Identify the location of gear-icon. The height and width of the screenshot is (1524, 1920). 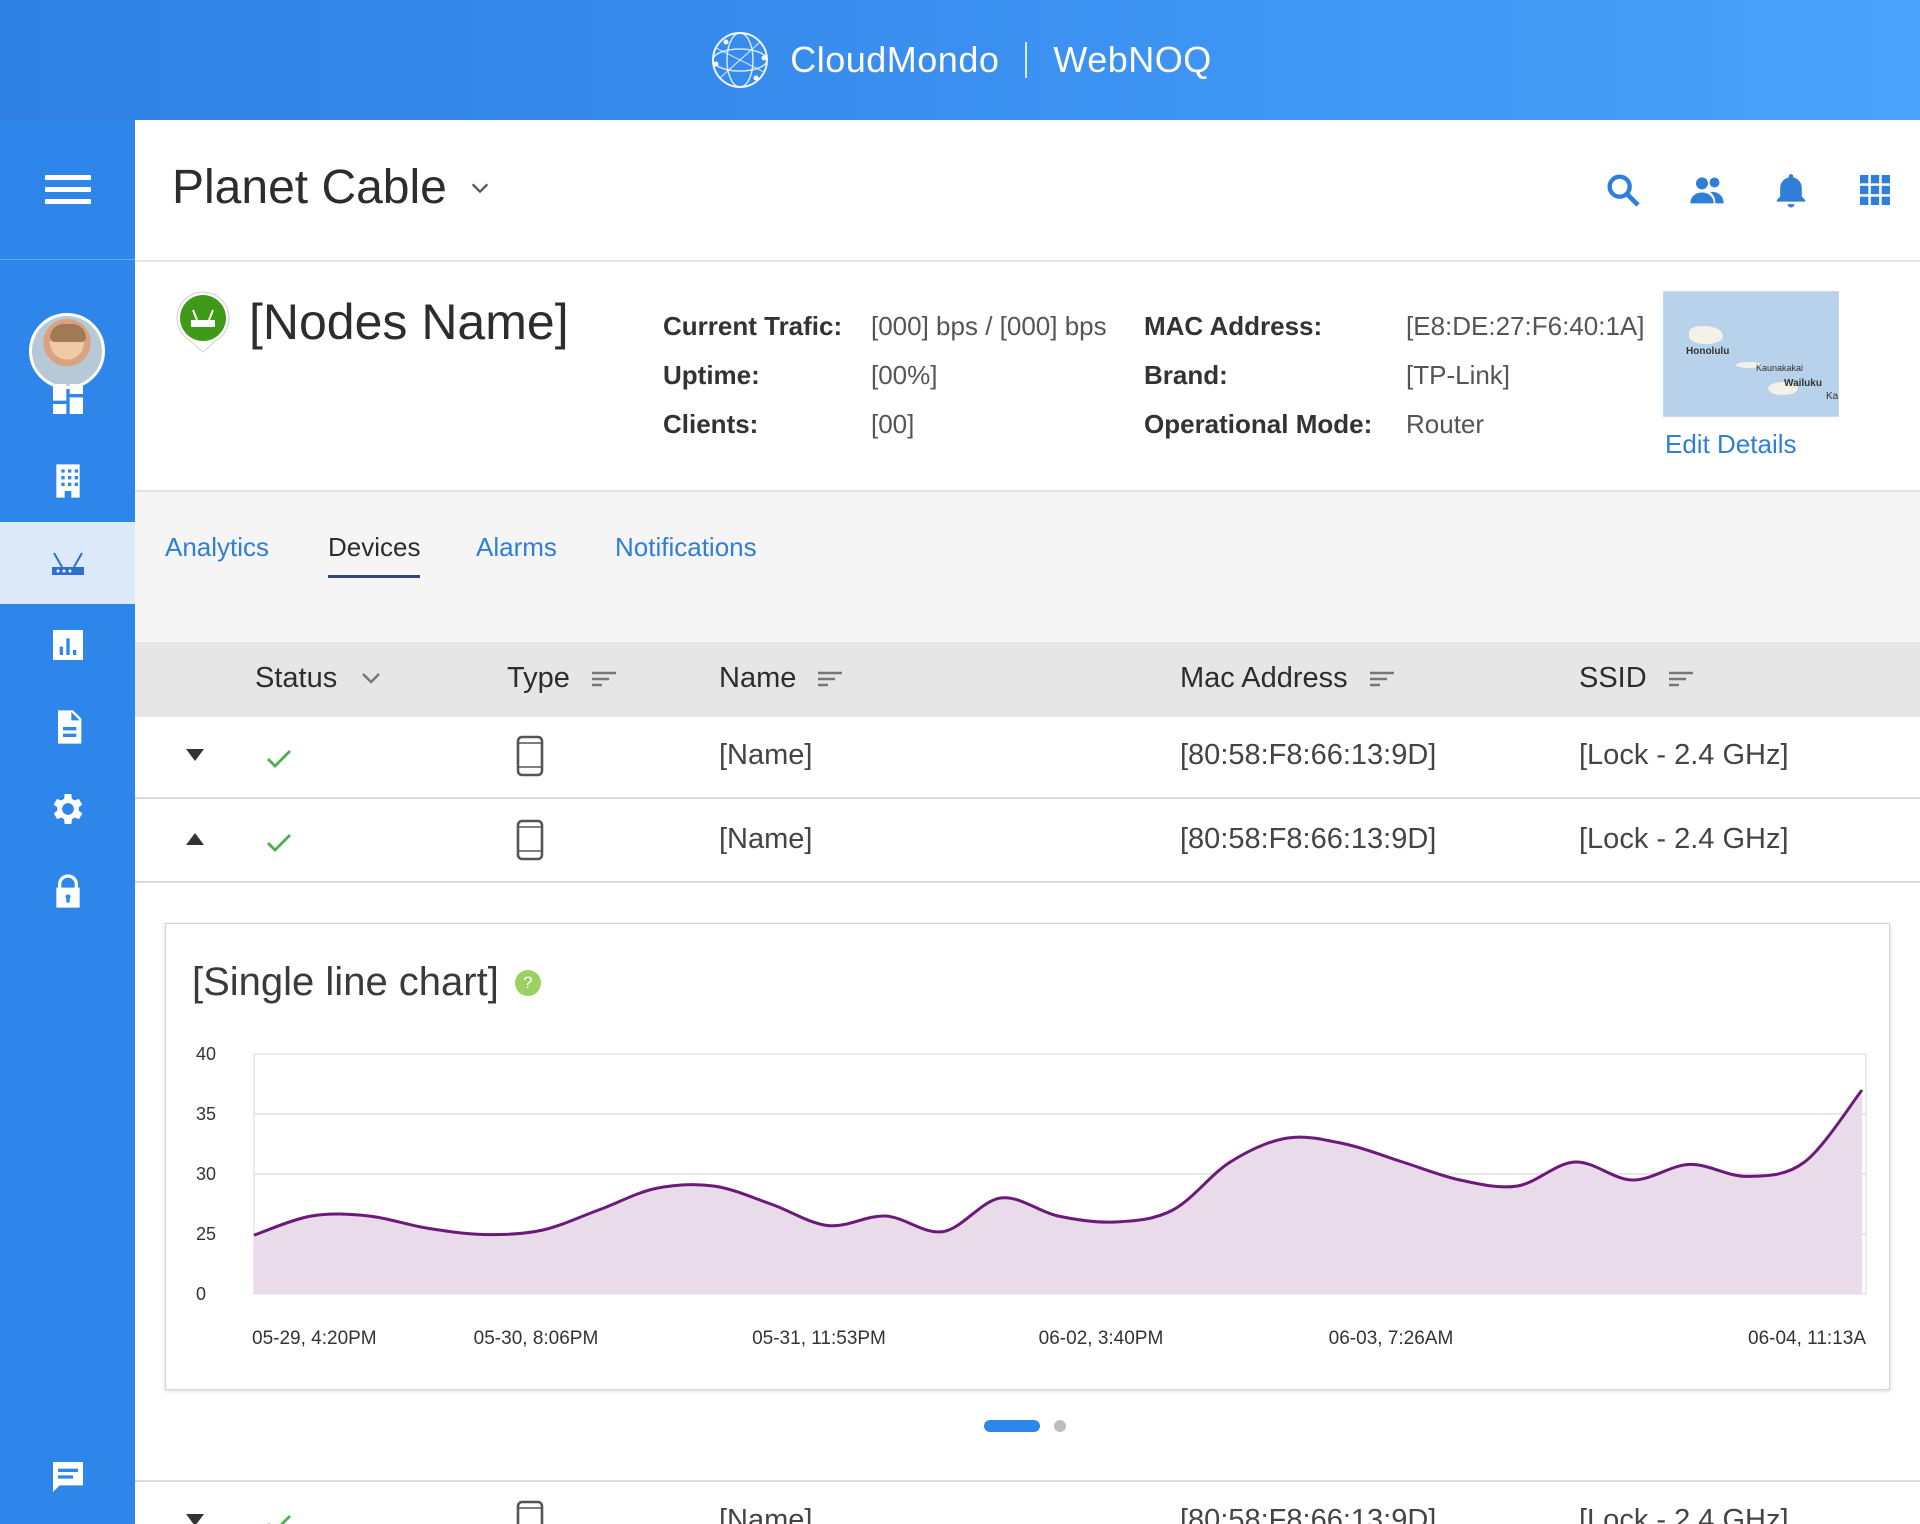
(67, 809).